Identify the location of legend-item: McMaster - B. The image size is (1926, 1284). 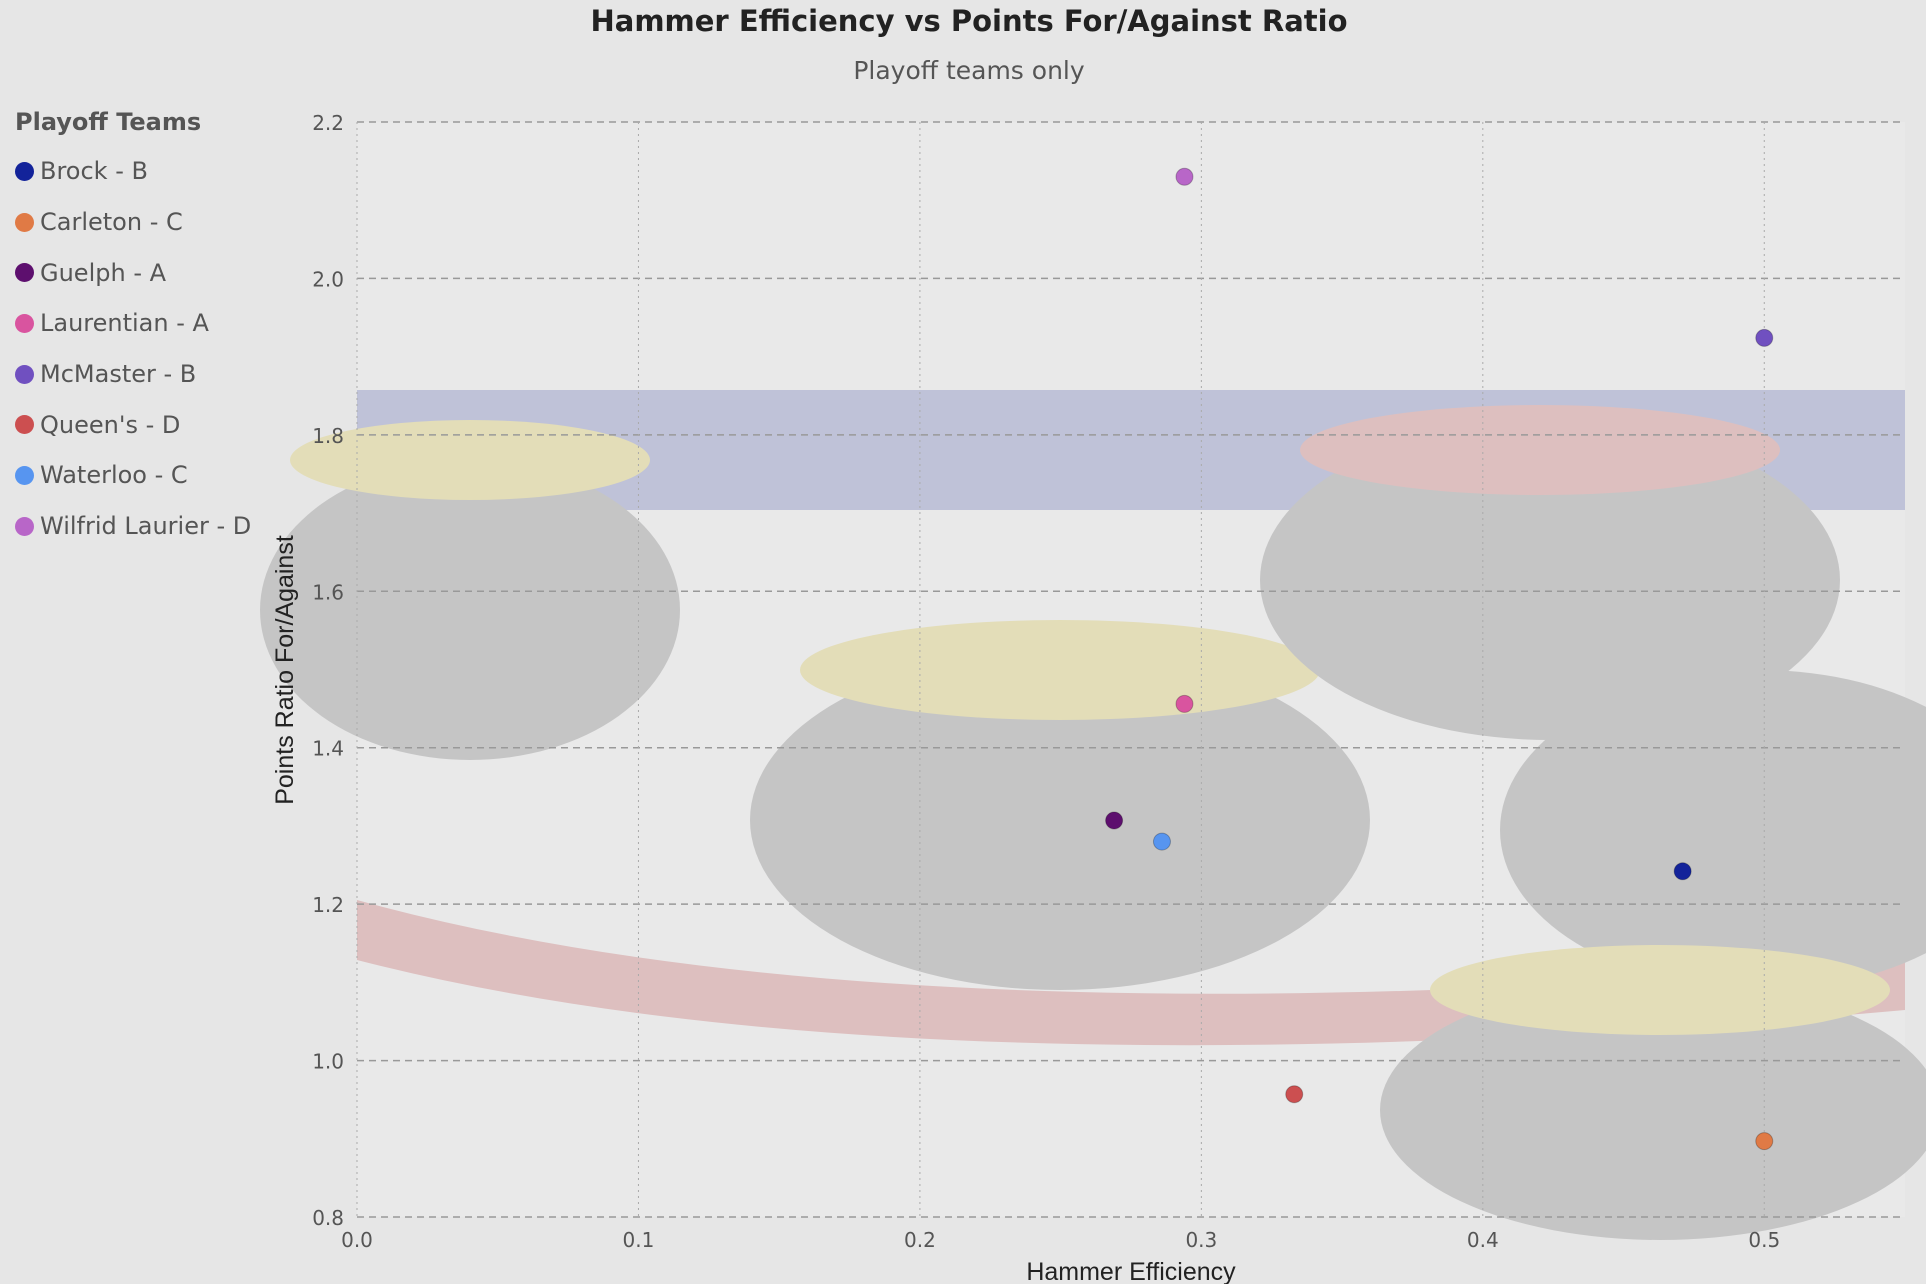
(133, 374).